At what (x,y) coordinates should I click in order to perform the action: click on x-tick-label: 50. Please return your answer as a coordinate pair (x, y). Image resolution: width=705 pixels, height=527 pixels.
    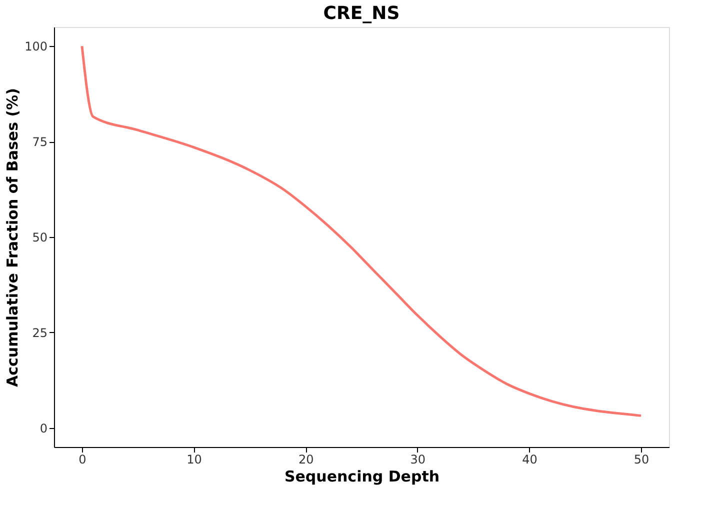
    Looking at the image, I should click on (642, 459).